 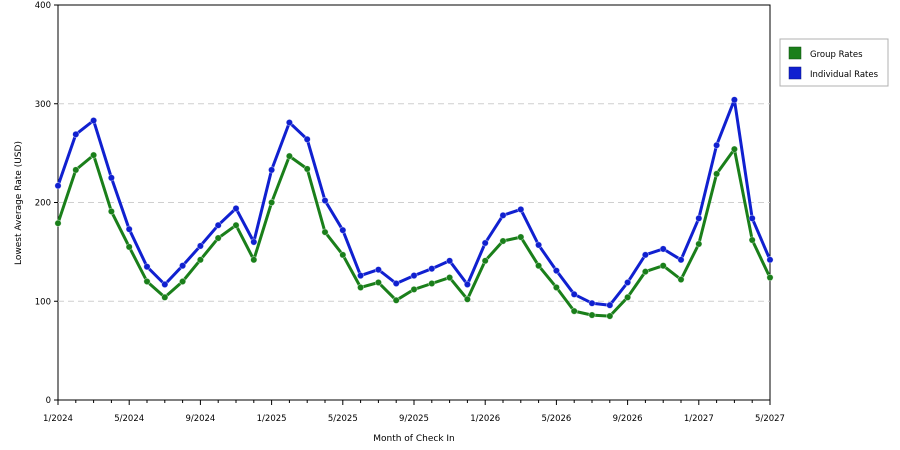 I want to click on x-axis-title: Month of Check In, so click(x=414, y=439).